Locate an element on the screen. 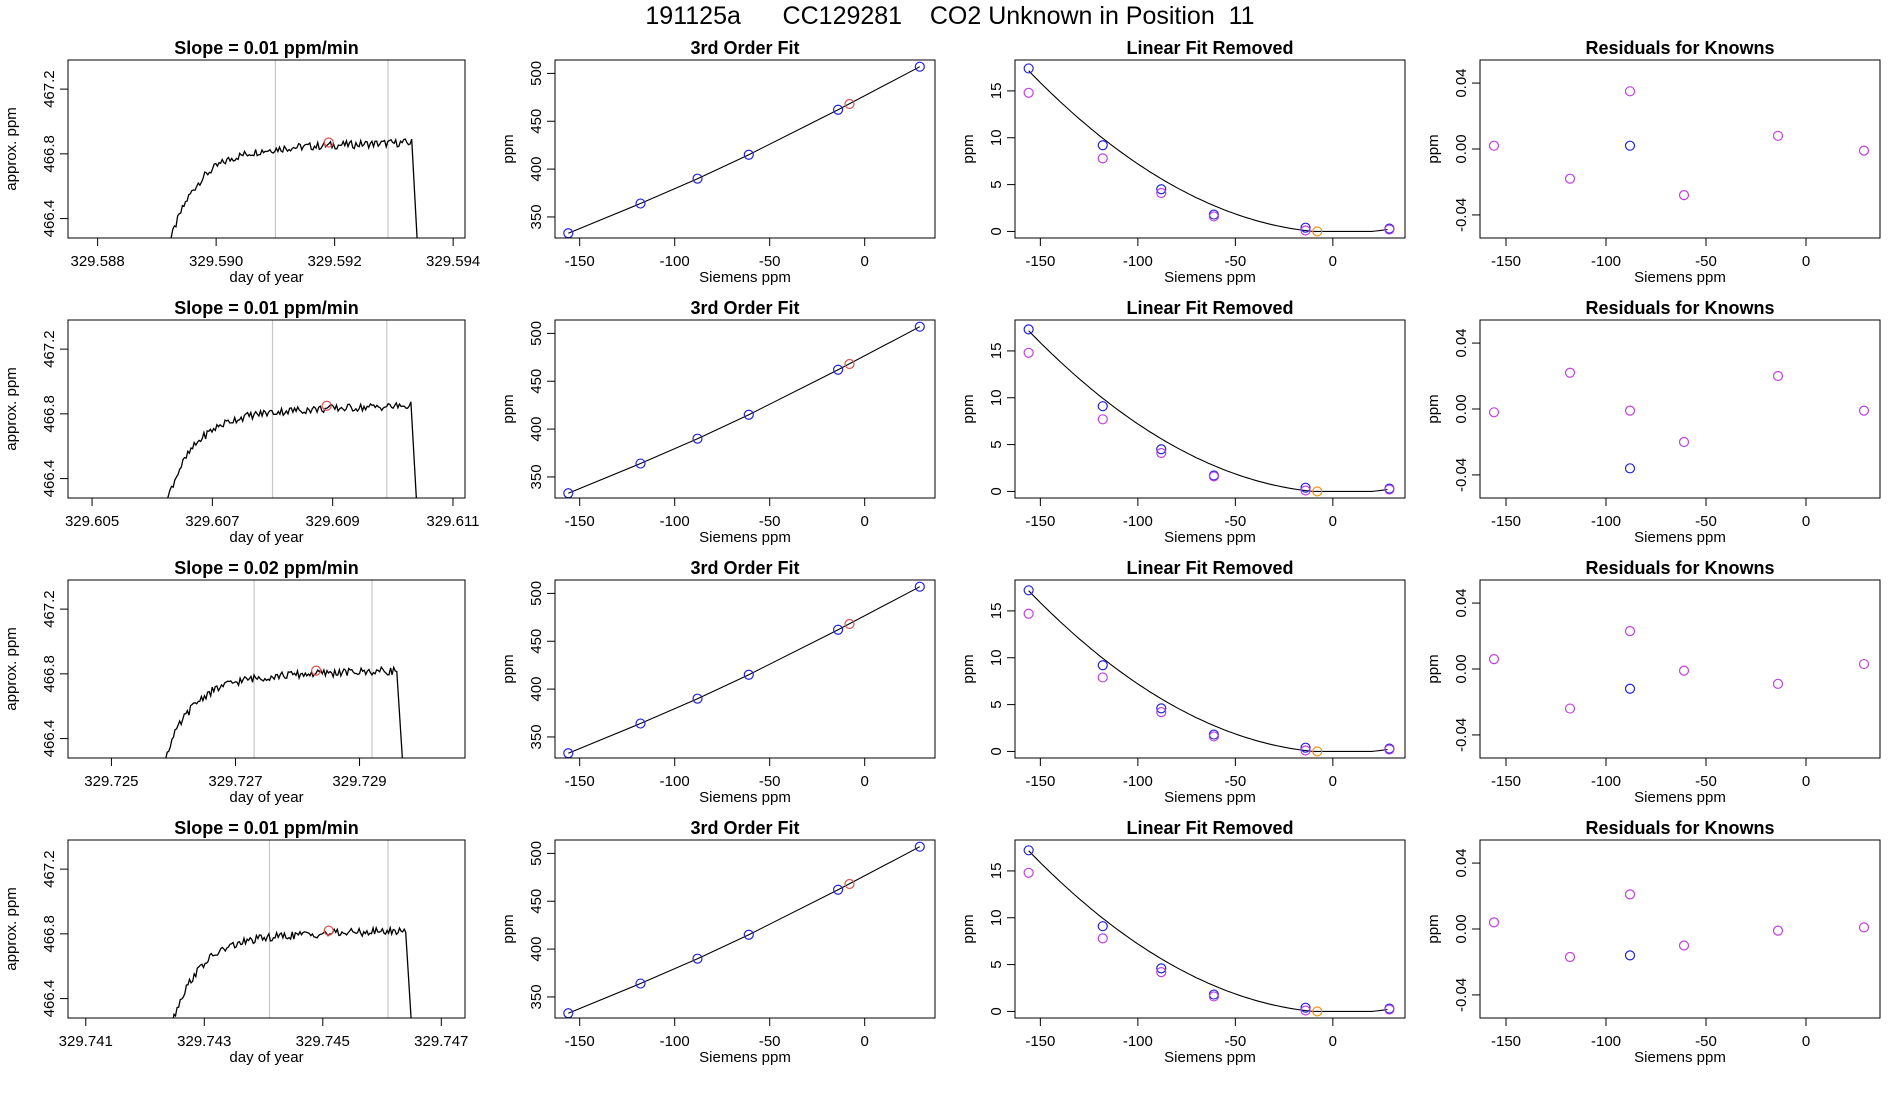 The width and height of the screenshot is (1900, 1100). data-trace is located at coordinates (294, 187).